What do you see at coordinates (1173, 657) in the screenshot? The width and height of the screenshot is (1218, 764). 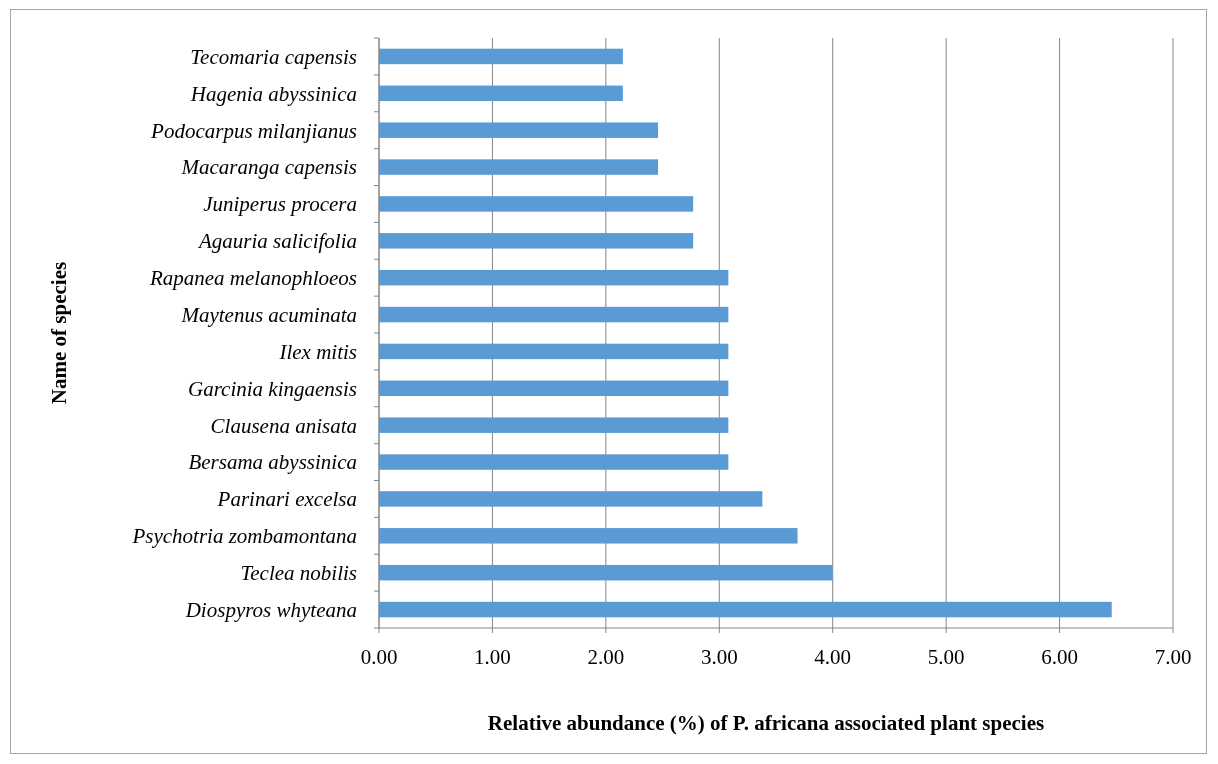 I see `x-tick-label: 7.00` at bounding box center [1173, 657].